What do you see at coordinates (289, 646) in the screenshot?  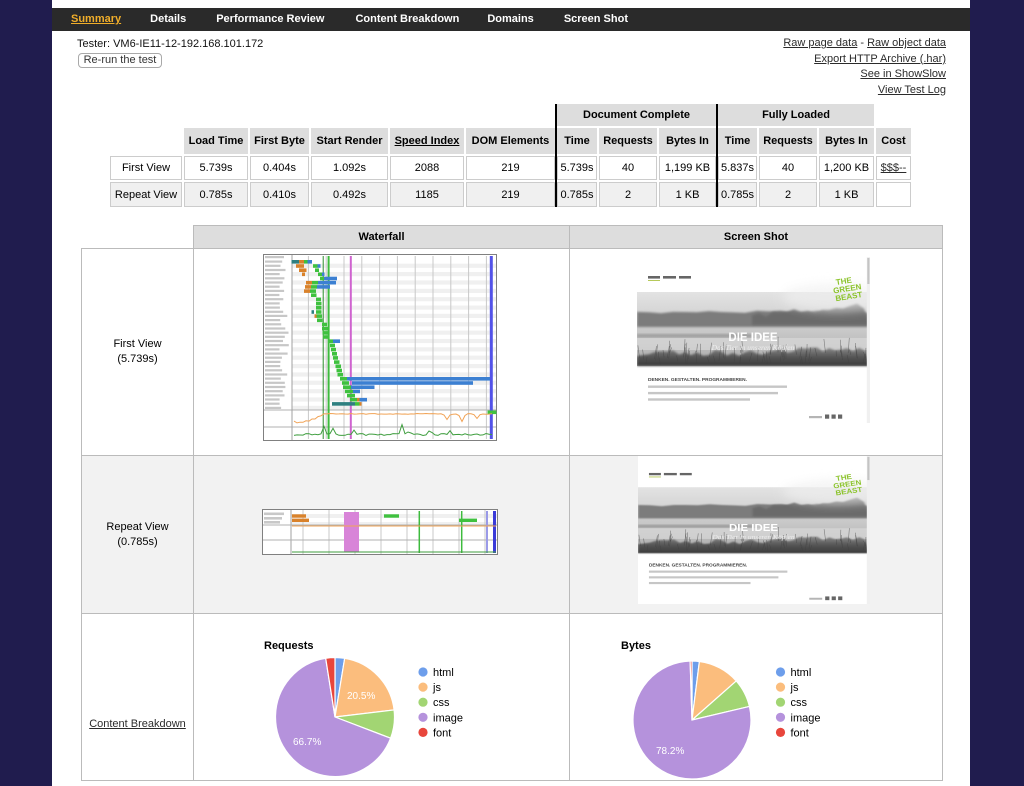 I see `svg-text: Requests` at bounding box center [289, 646].